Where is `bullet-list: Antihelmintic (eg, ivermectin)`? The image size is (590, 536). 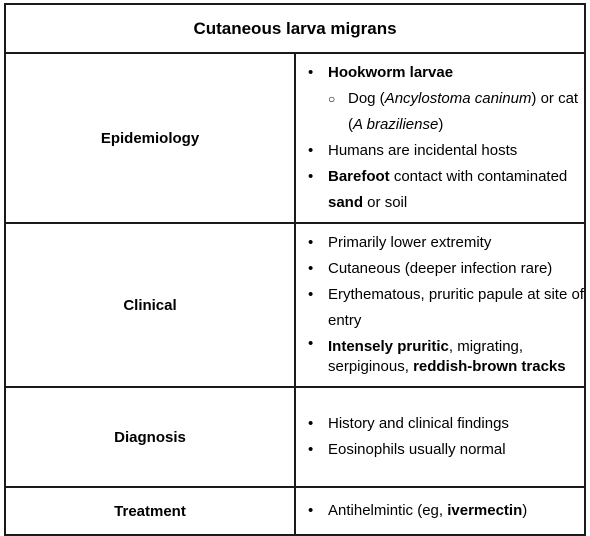
bullet-list: Antihelmintic (eg, ivermectin) is located at coordinates (446, 511).